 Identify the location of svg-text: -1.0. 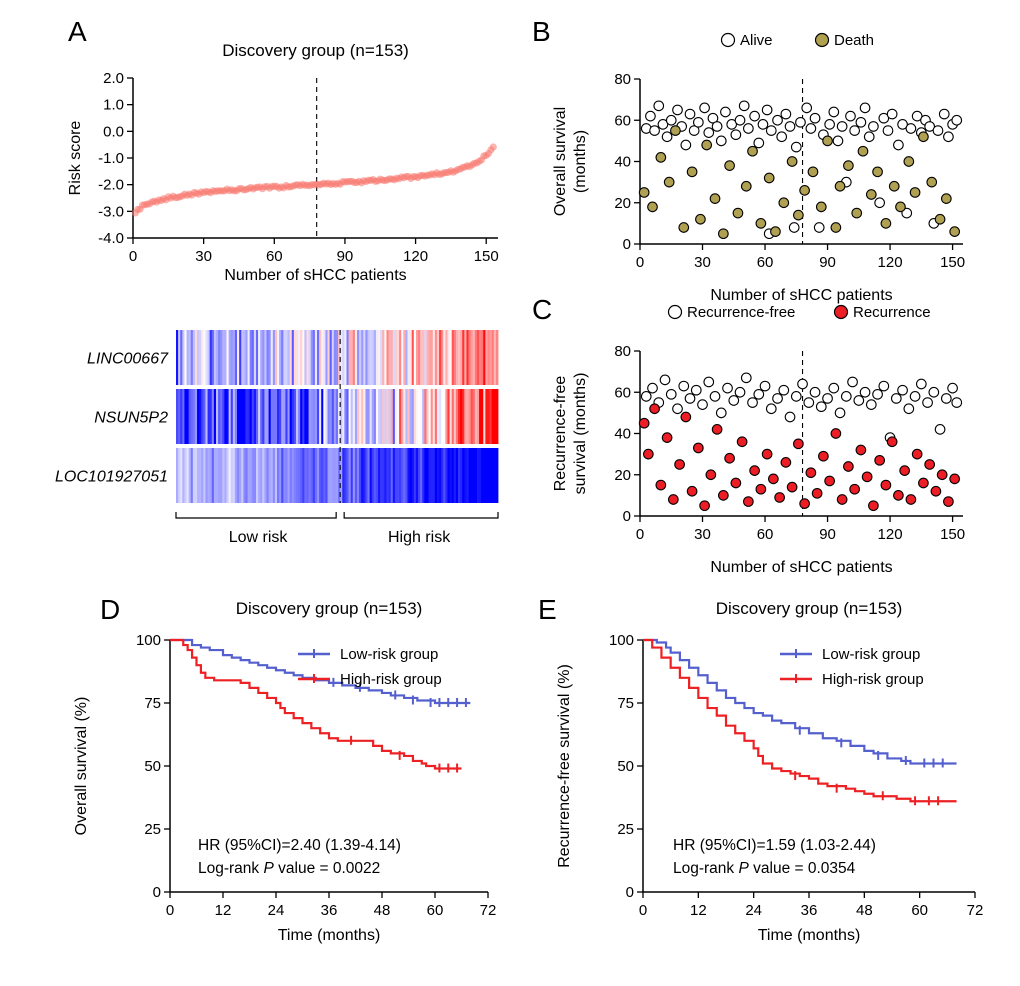
(111, 158).